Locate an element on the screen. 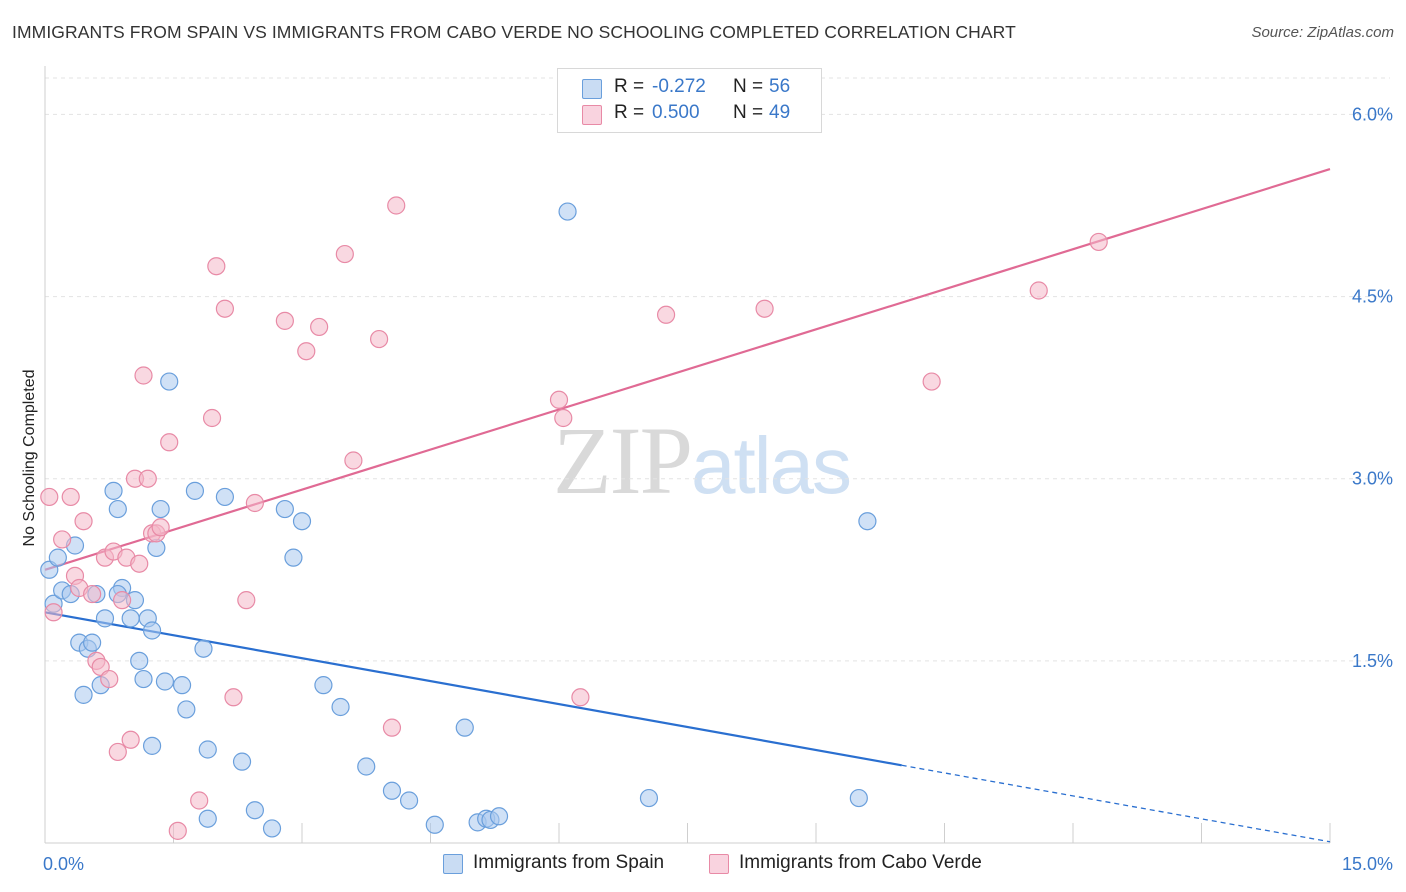 This screenshot has width=1406, height=892. legend-n-value: 56 is located at coordinates (780, 86).